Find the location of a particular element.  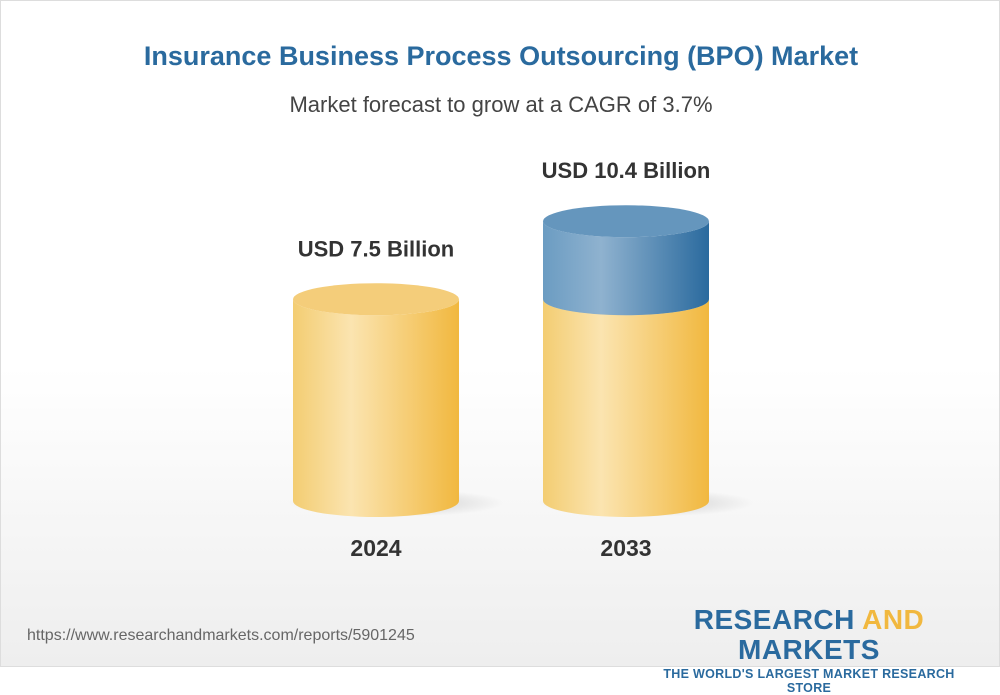

bar-2024-top is located at coordinates (376, 299).